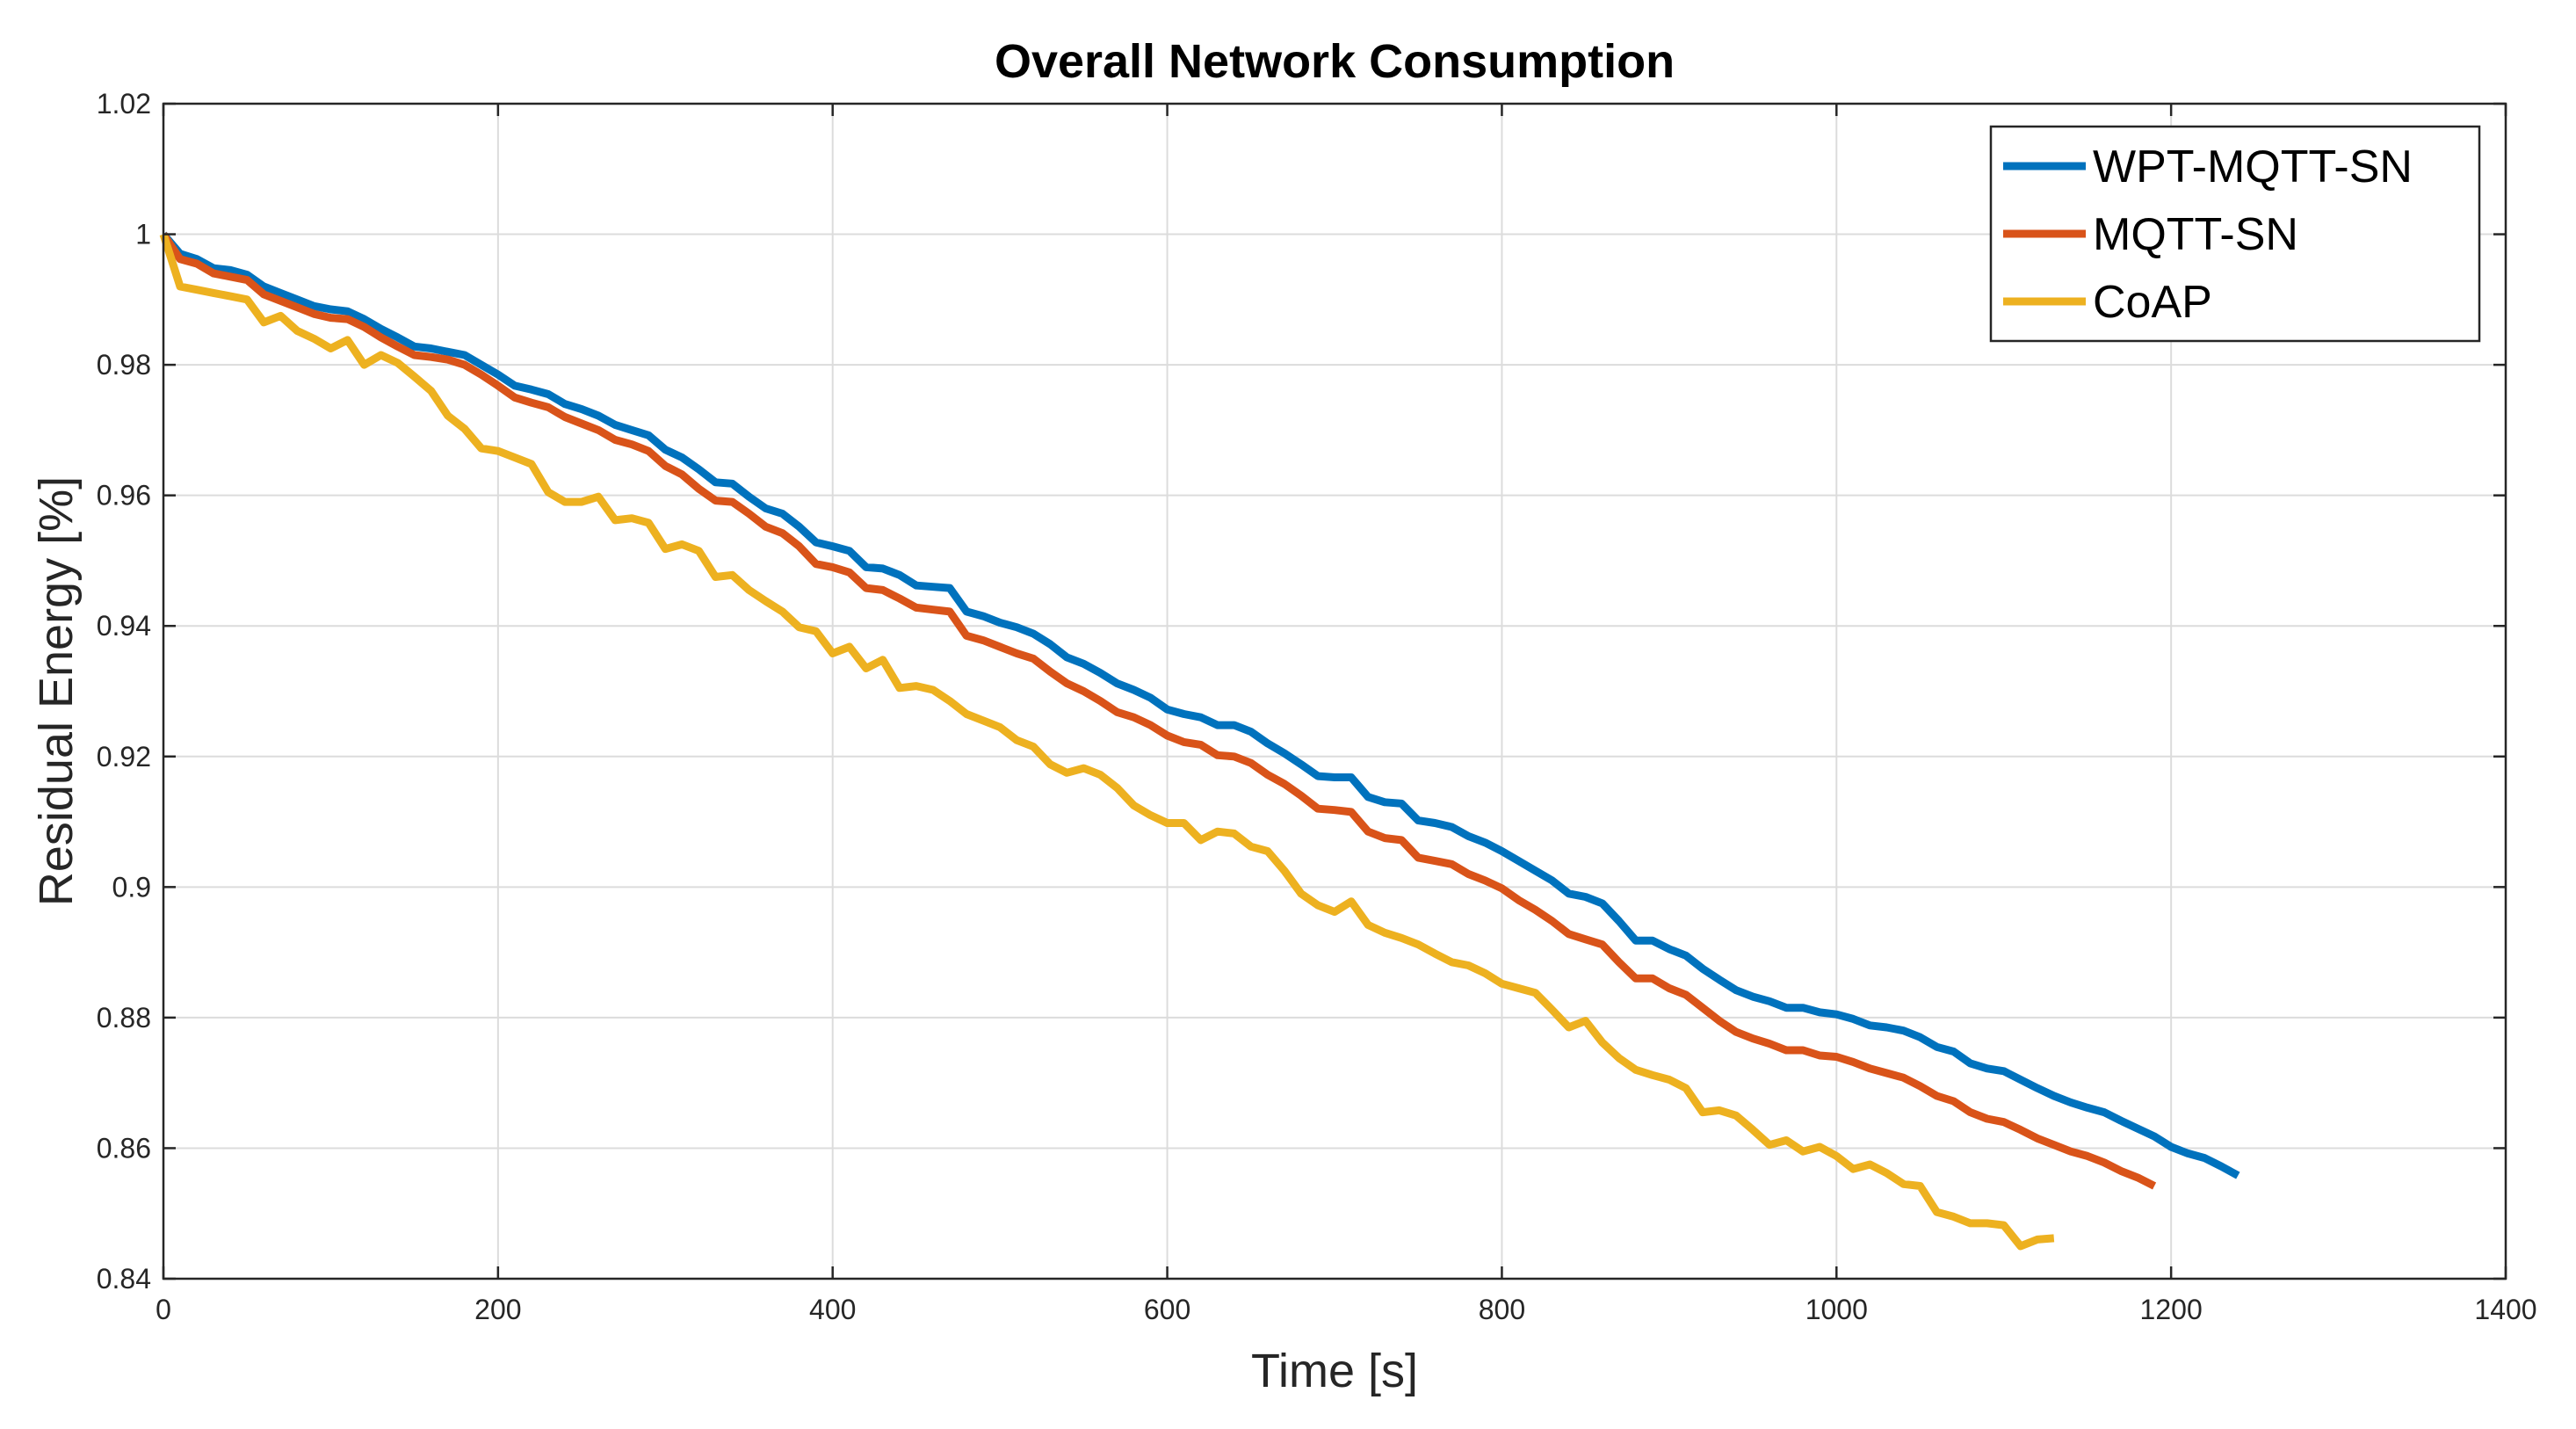 Image resolution: width=2576 pixels, height=1429 pixels. I want to click on legend-label: MQTT-SN, so click(2195, 234).